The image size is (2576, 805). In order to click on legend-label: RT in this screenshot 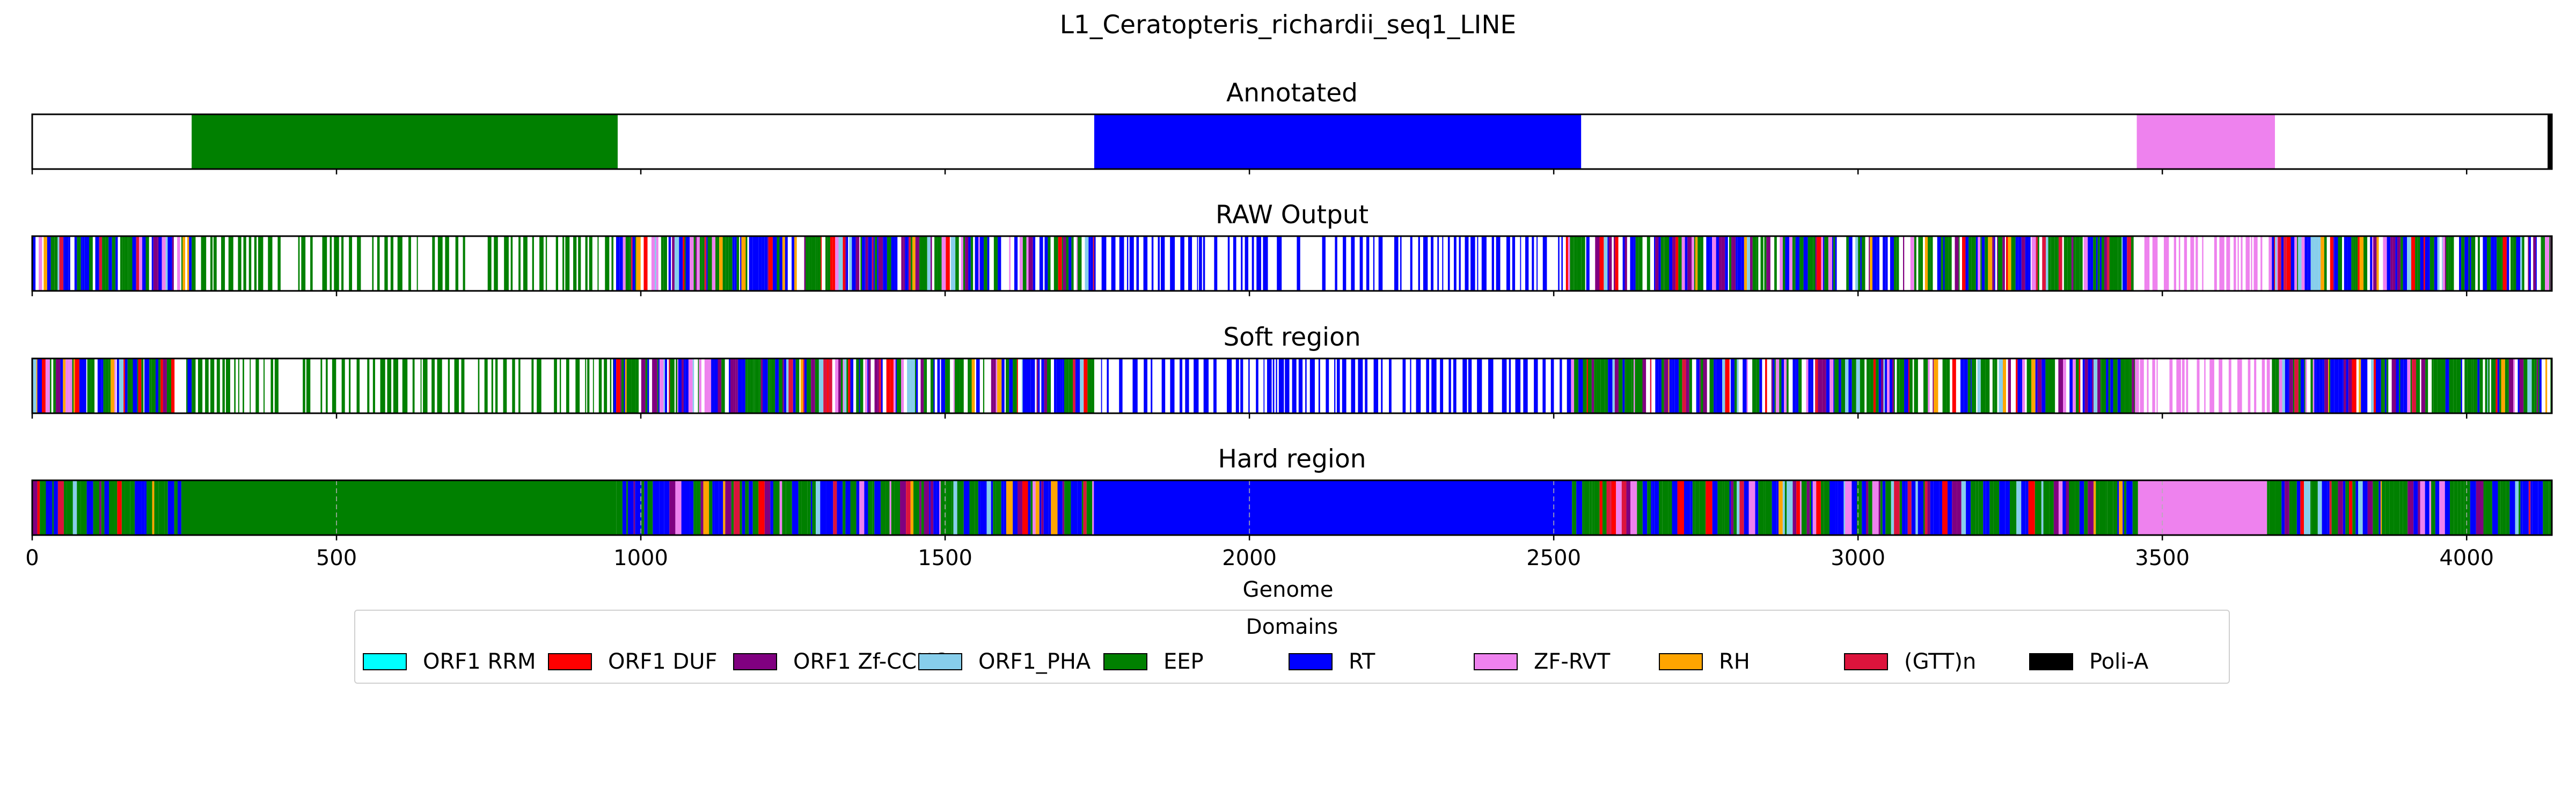, I will do `click(1362, 661)`.